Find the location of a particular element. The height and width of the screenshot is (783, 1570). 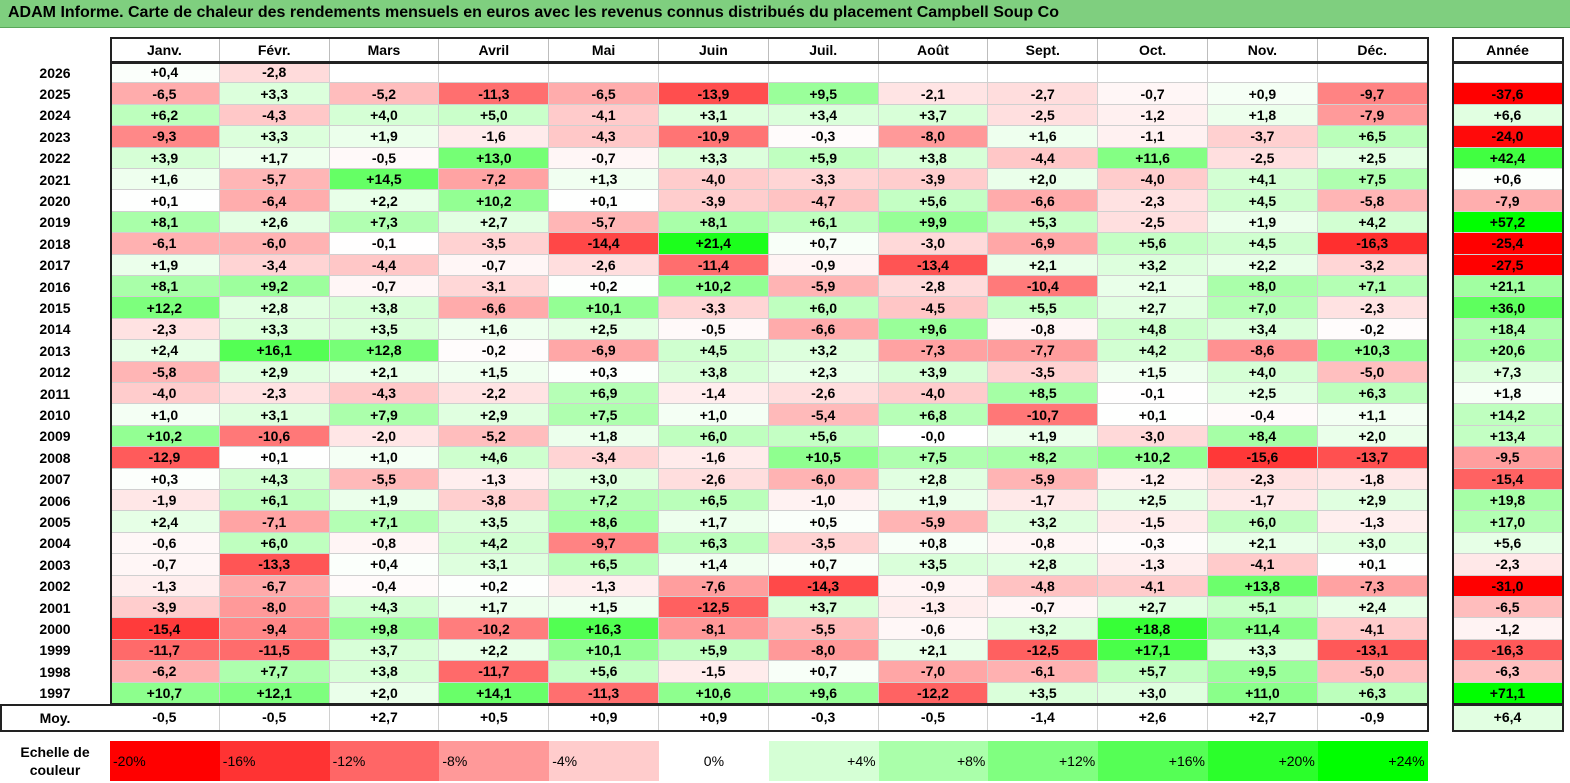

heatmap-cell: +13,0 is located at coordinates (494, 158).